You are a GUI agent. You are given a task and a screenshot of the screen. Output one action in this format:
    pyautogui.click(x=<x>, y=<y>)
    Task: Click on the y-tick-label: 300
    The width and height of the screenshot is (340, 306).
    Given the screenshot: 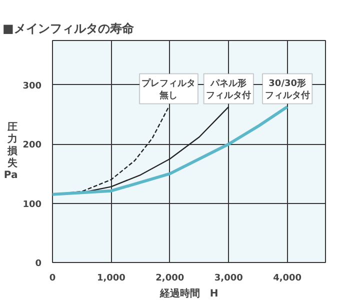 What is the action you would take?
    pyautogui.click(x=32, y=86)
    